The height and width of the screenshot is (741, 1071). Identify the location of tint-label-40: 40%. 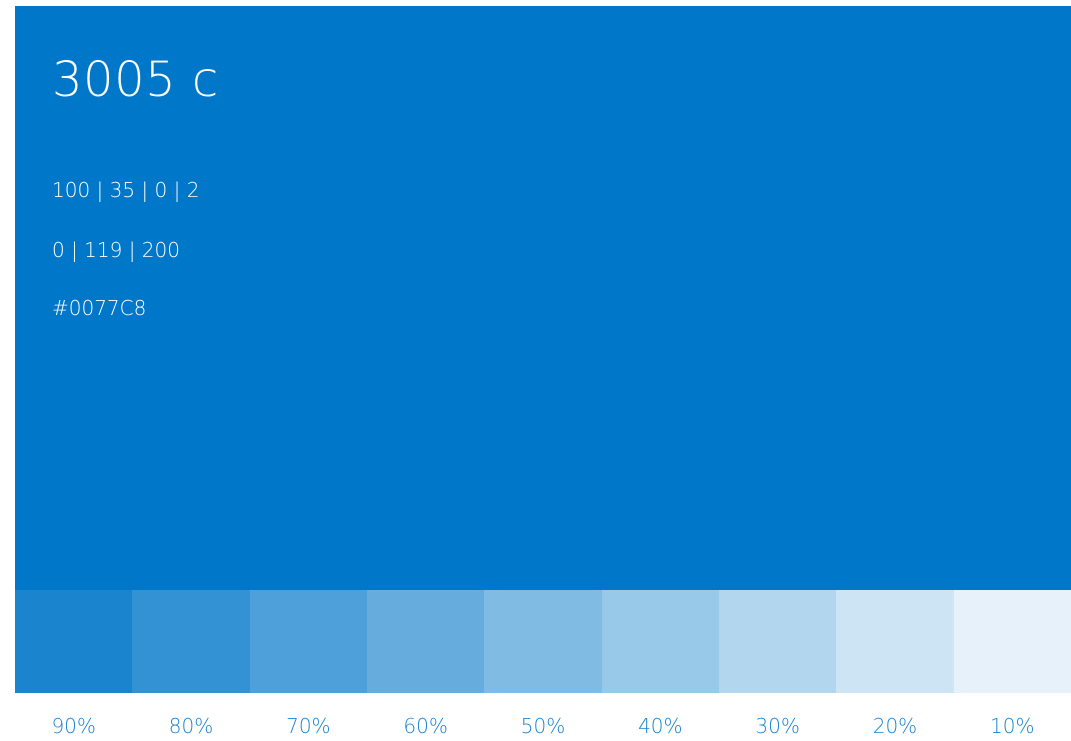
(660, 726).